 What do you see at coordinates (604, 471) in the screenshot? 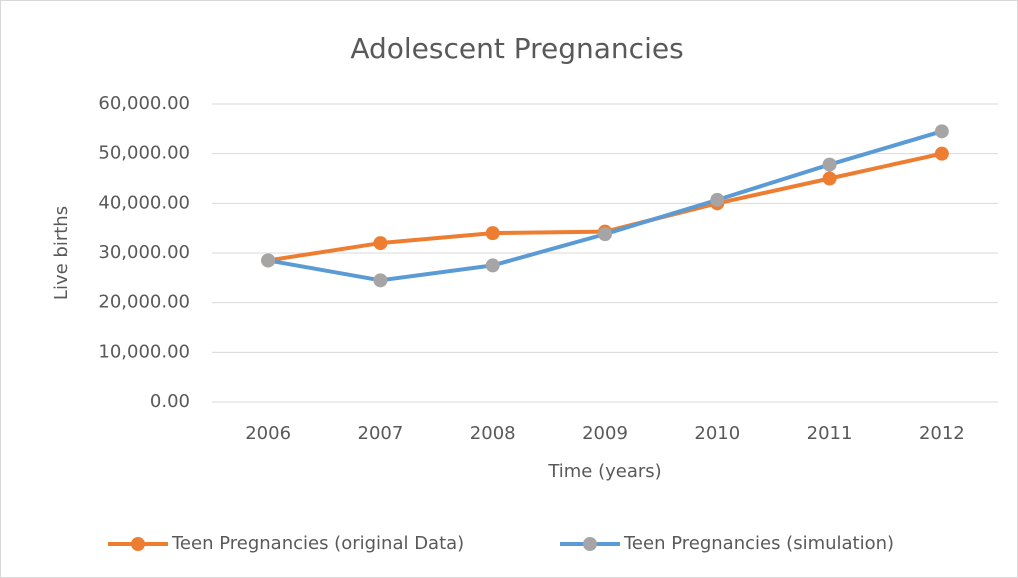
I see `x-axis-label: Time (years)` at bounding box center [604, 471].